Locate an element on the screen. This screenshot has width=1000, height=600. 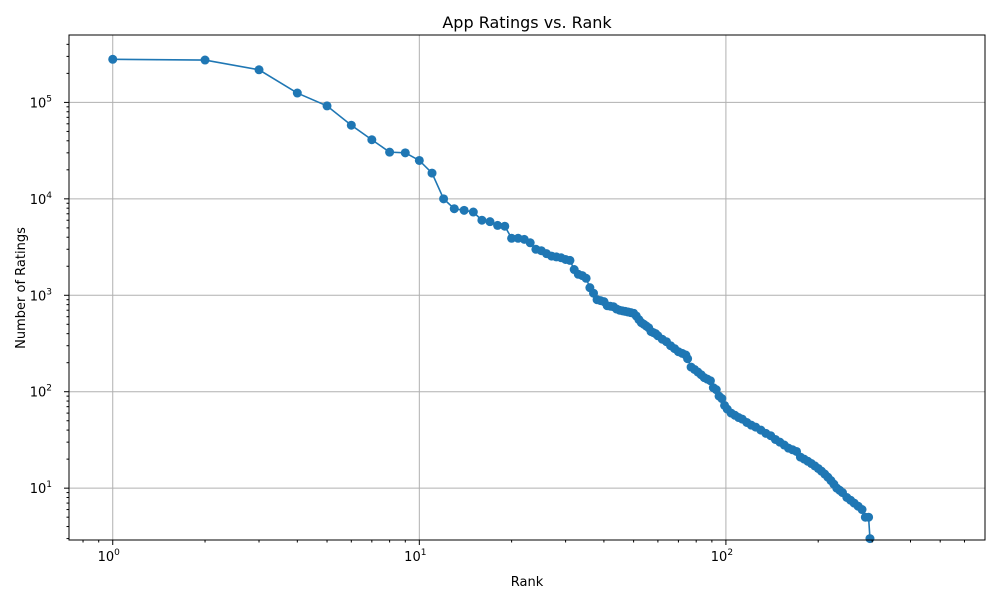
y-tick-label: 10¹ is located at coordinates (41, 488).